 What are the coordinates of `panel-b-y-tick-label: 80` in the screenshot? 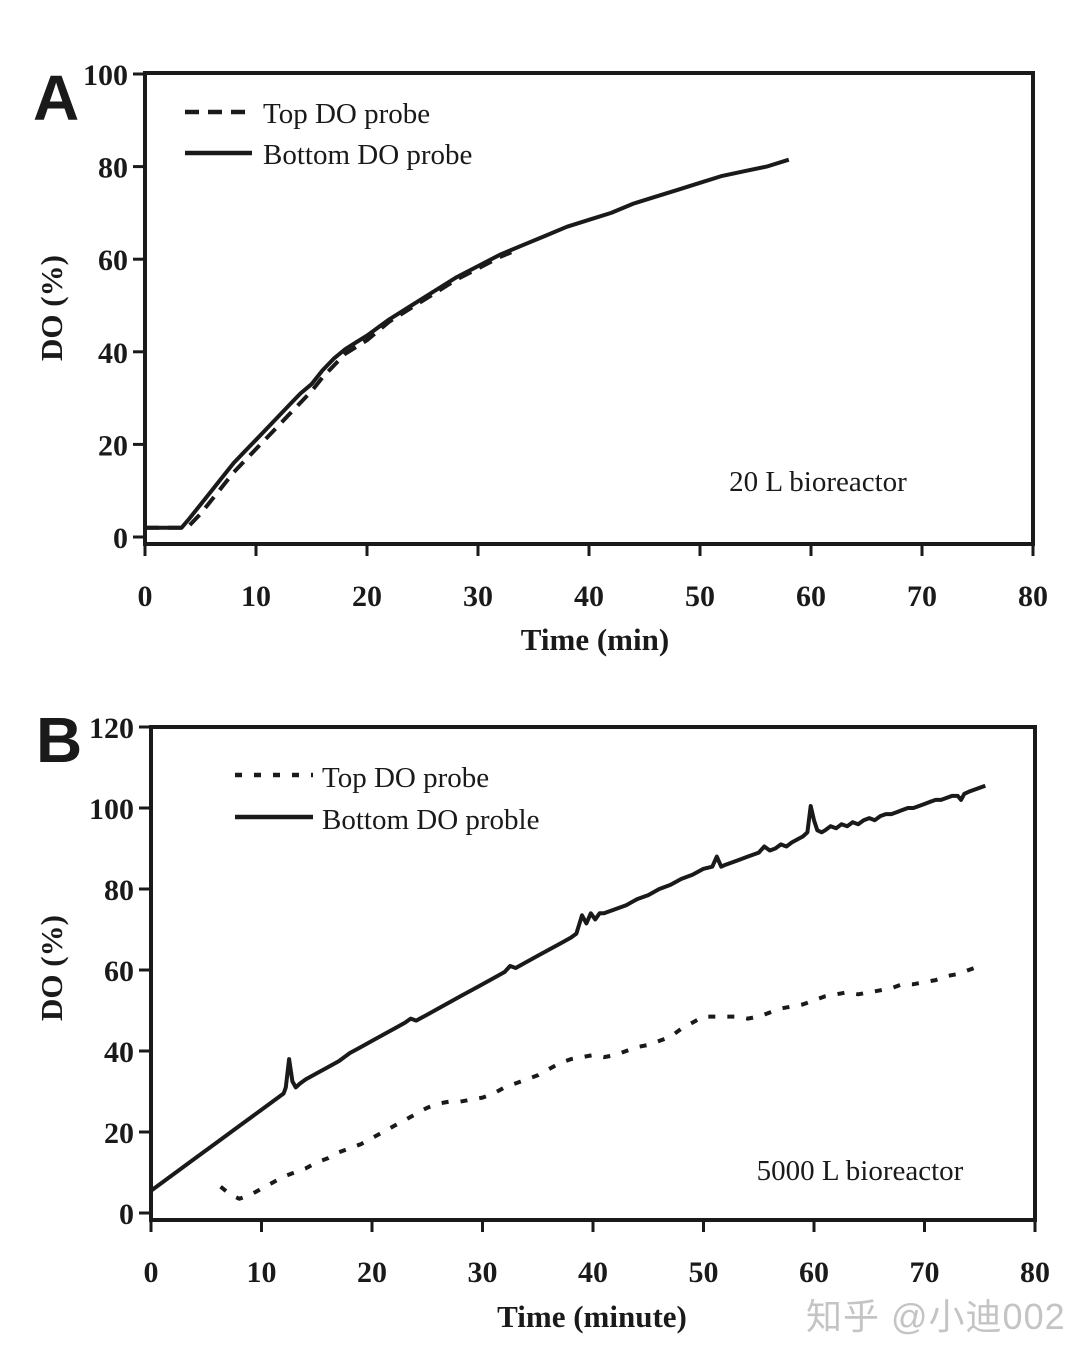 It's located at (119, 890).